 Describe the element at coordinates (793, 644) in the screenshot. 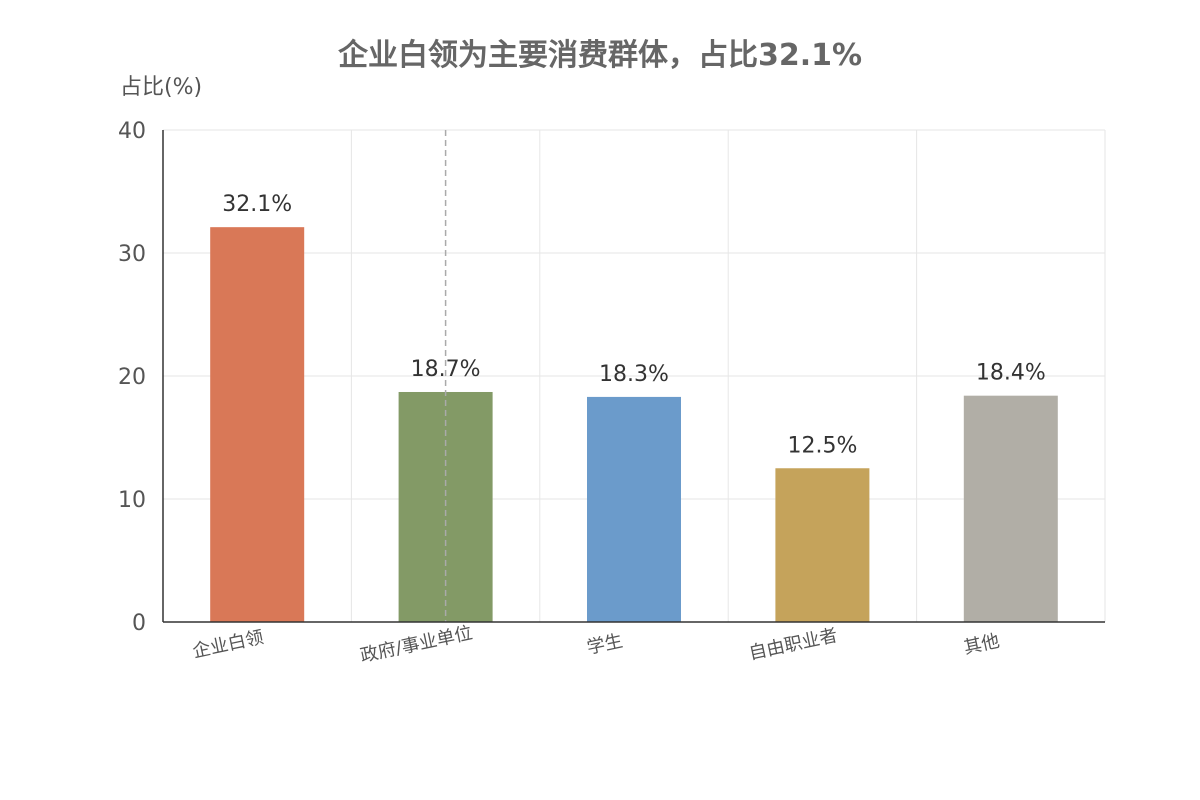

I see `x-tick-label: 自由职业者` at that location.